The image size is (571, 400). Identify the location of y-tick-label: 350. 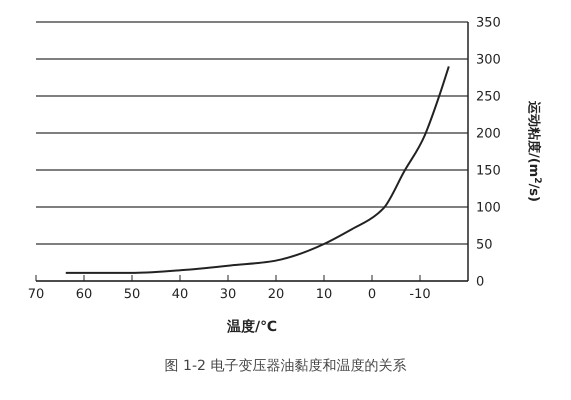
(488, 23).